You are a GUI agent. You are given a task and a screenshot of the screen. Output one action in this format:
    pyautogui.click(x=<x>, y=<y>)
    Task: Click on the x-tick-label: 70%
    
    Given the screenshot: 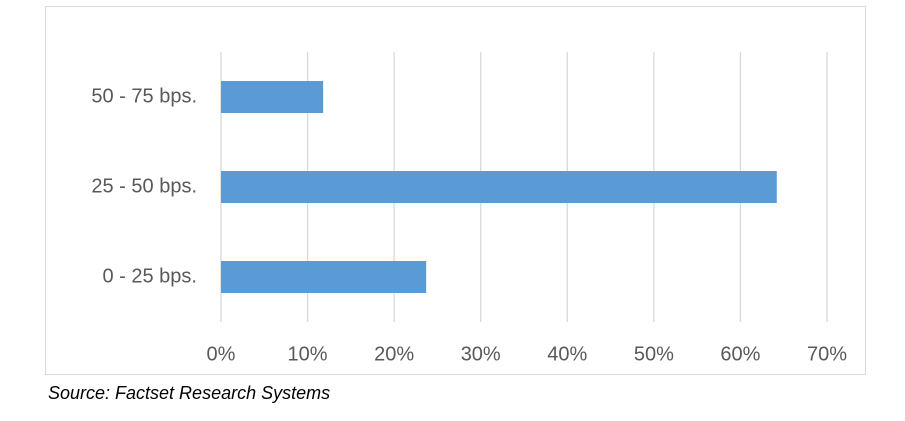 What is the action you would take?
    pyautogui.click(x=827, y=354)
    